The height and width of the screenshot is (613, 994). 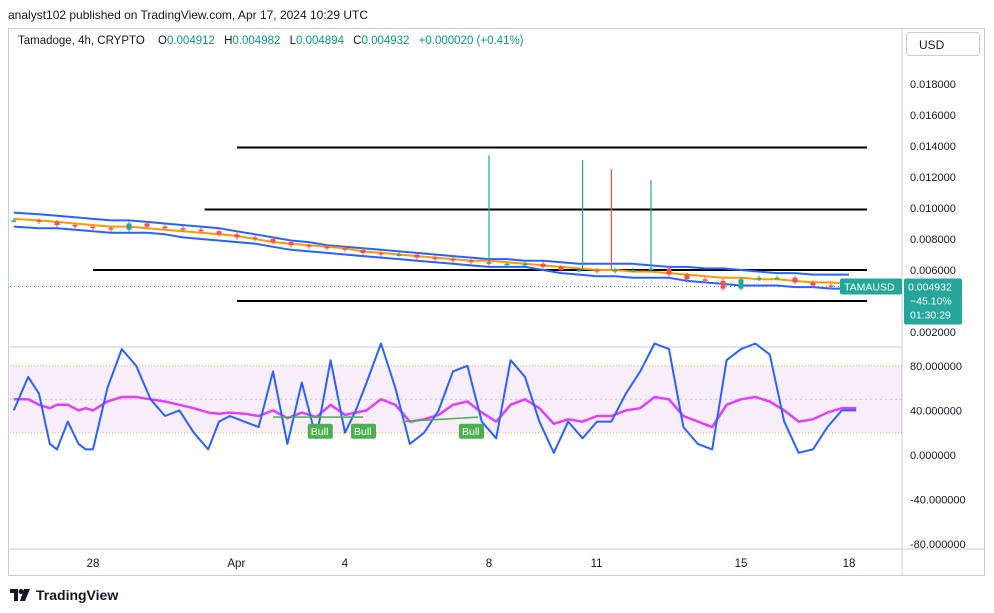 What do you see at coordinates (20, 595) in the screenshot?
I see `tradingview-logo-icon` at bounding box center [20, 595].